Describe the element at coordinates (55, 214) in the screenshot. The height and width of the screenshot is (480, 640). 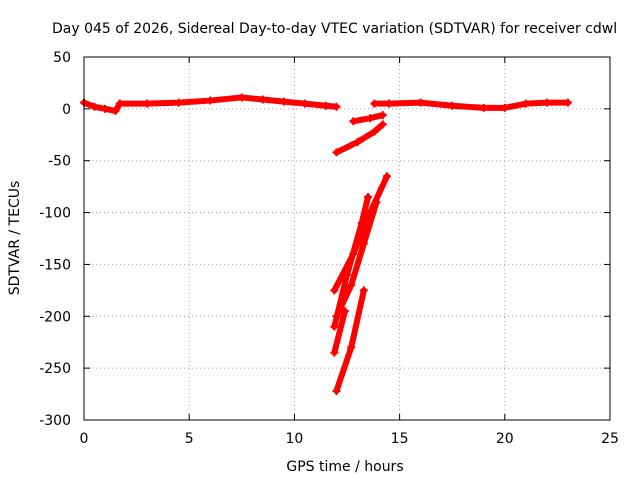
I see `y-tick-label: -100` at that location.